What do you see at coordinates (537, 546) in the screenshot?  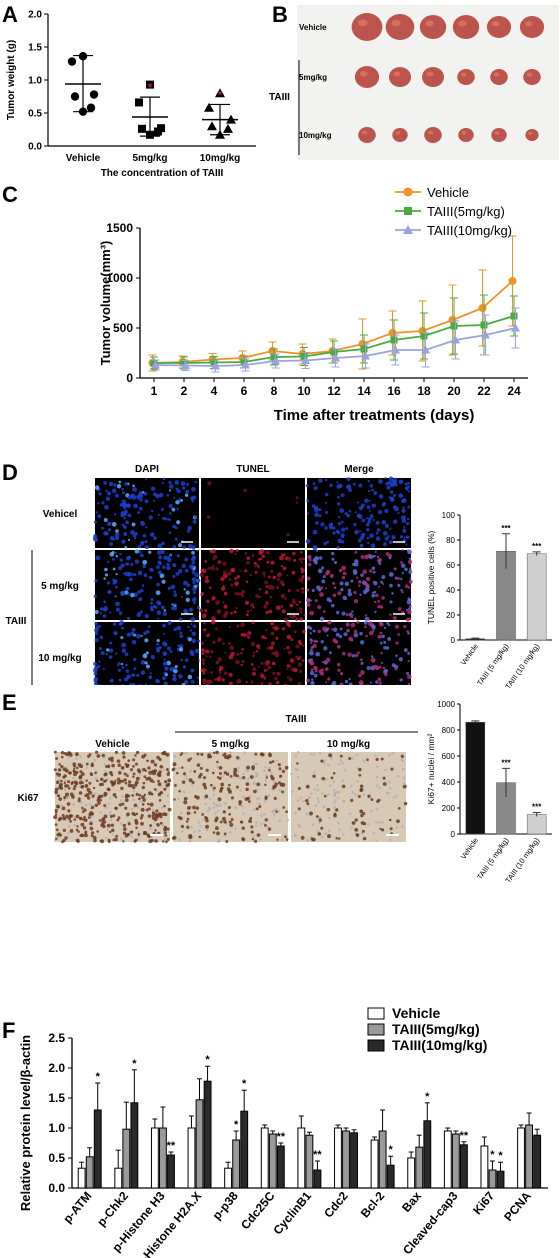 I see `significance-mark: ***` at bounding box center [537, 546].